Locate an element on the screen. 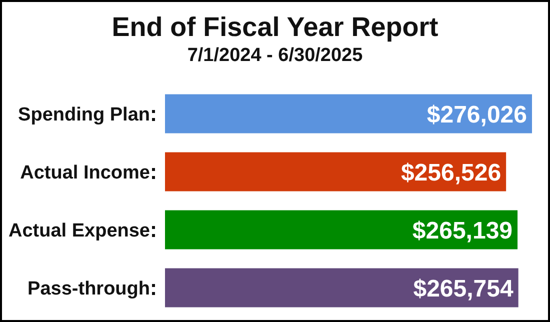  y-tick-label: Actual Income is located at coordinates (85, 173).